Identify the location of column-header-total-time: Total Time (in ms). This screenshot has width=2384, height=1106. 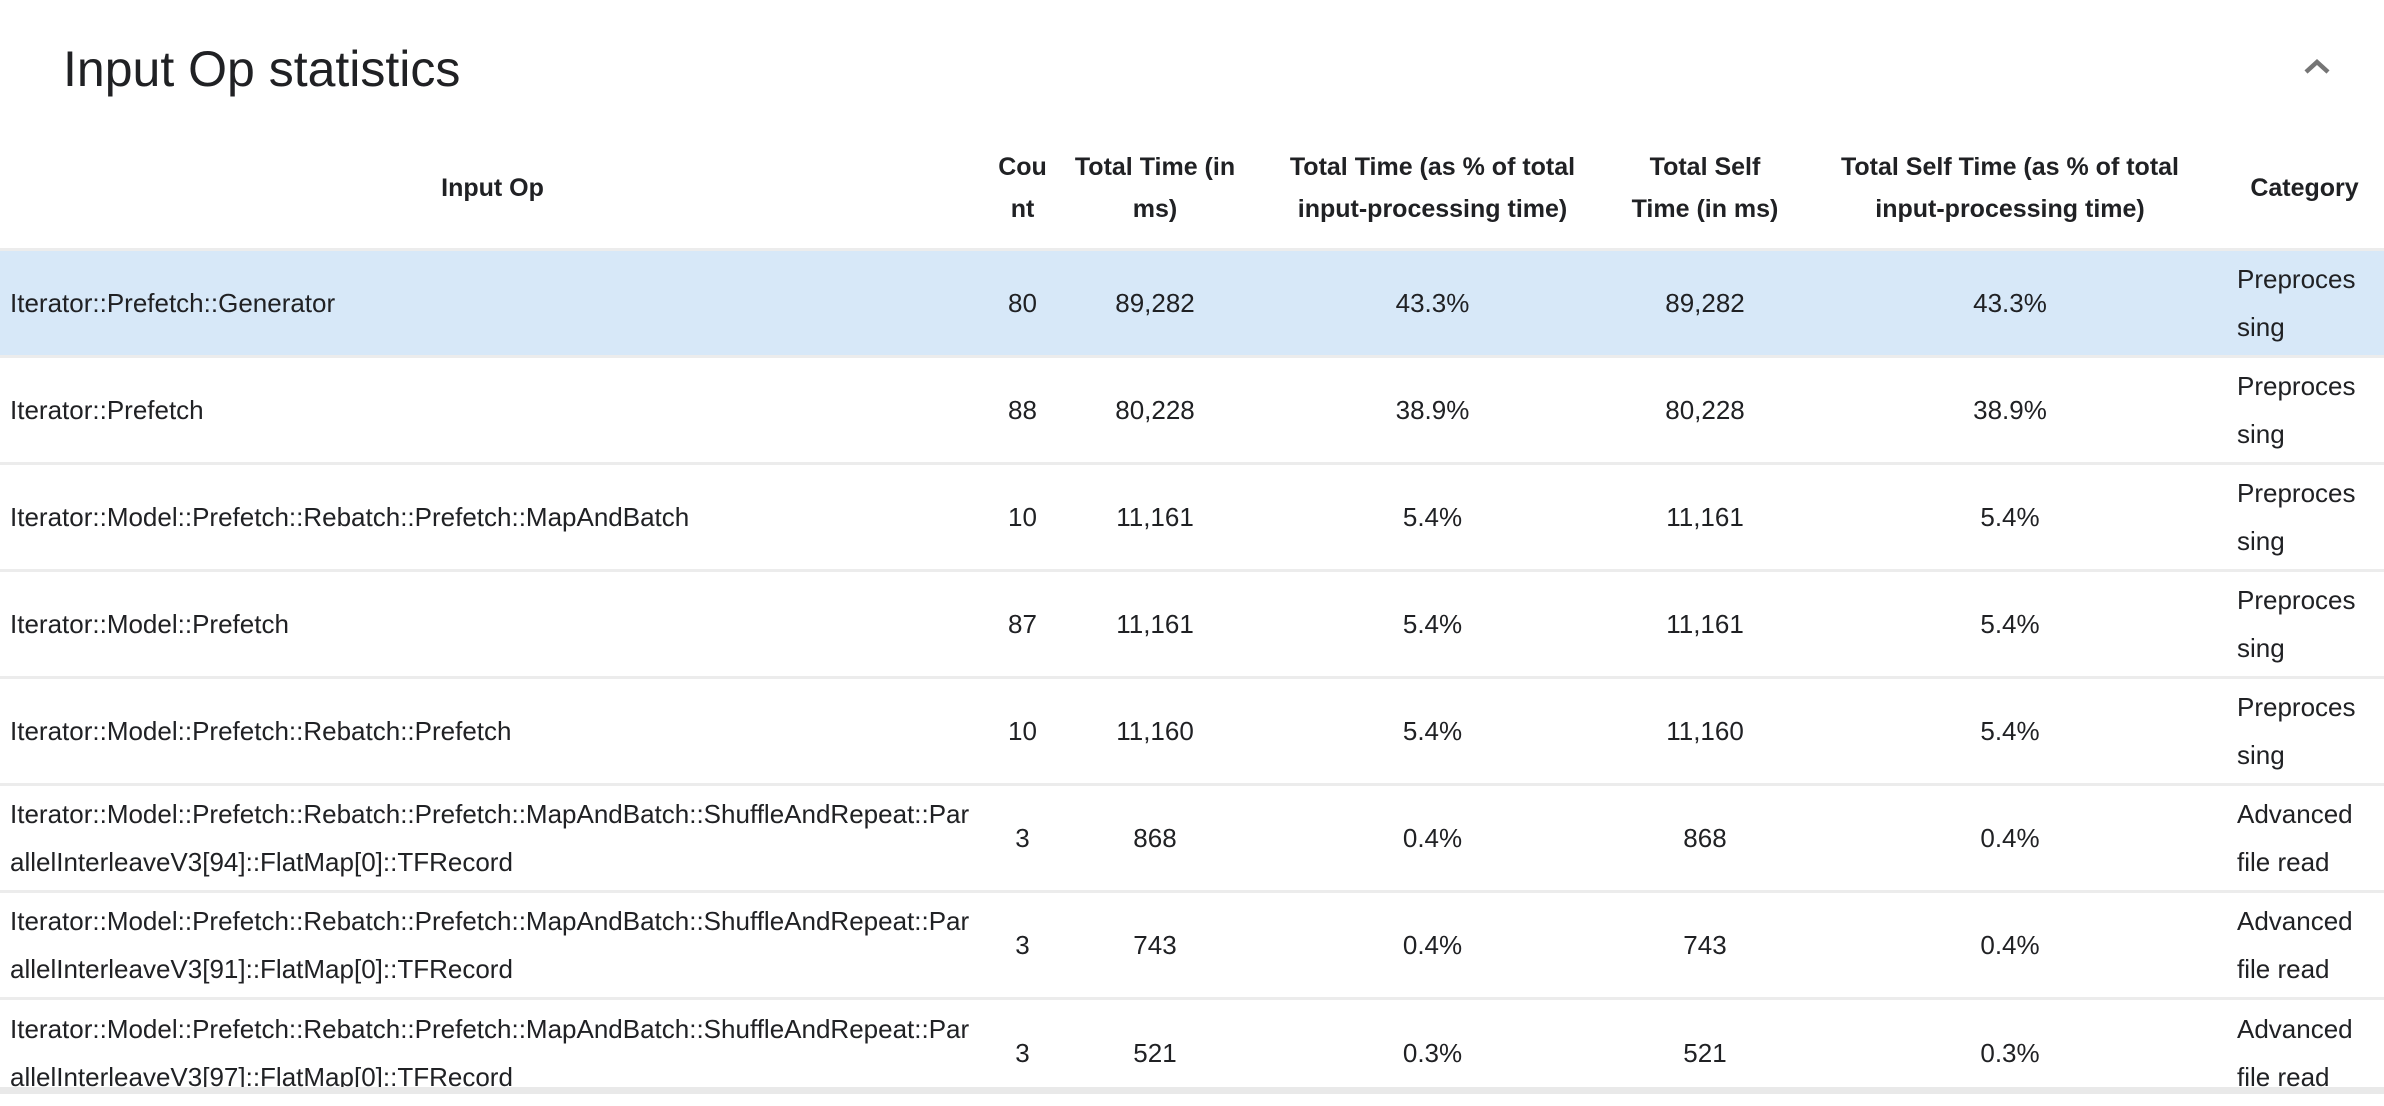
(1155, 188).